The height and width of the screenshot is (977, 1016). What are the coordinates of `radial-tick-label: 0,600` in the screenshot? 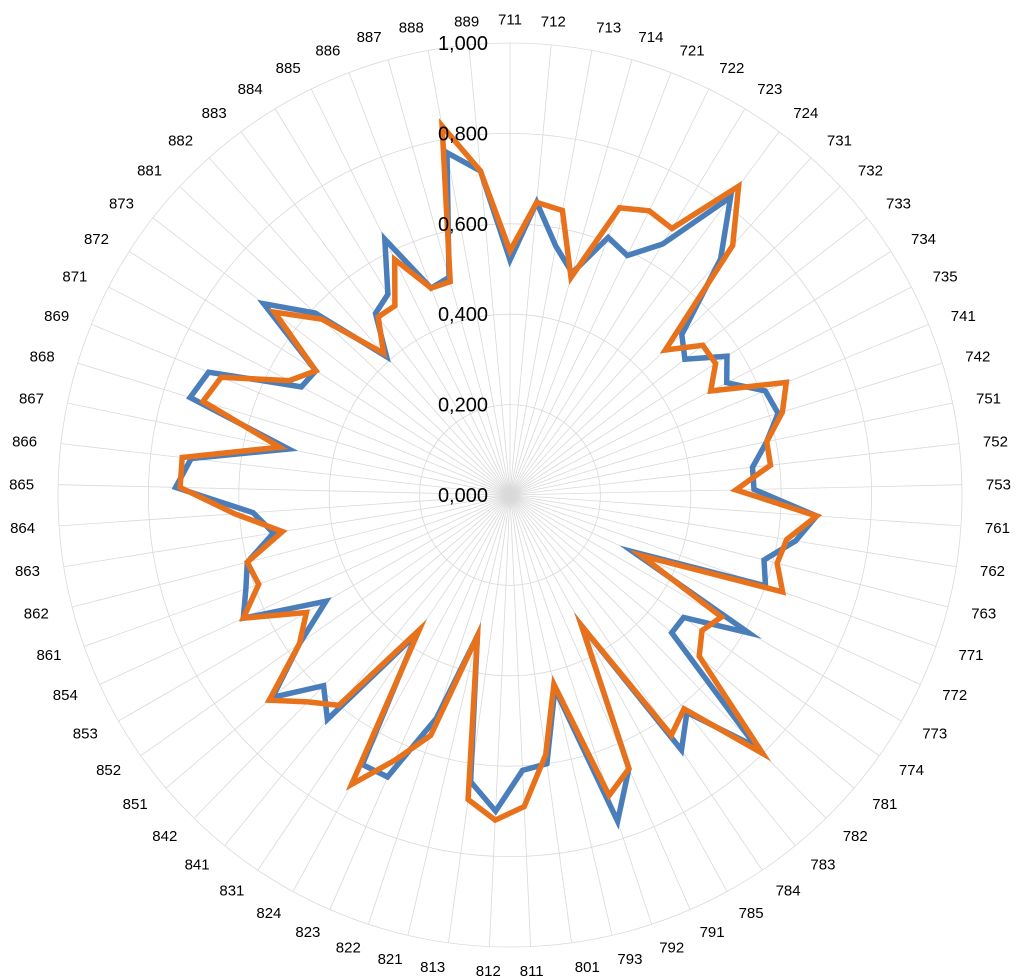 It's located at (463, 225).